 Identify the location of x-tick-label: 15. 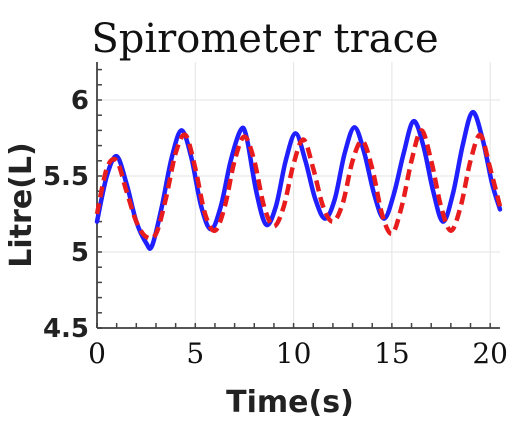
(392, 353).